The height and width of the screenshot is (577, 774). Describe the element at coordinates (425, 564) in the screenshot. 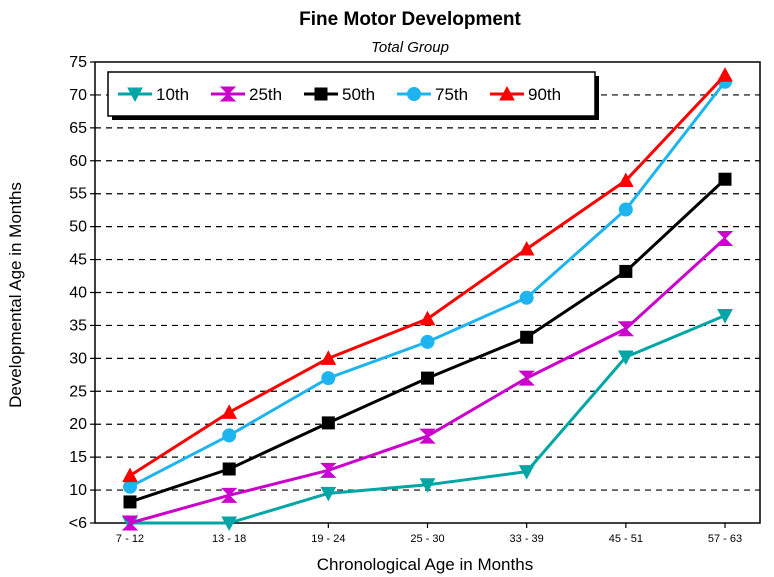

I see `x-axis-label: Chronological Age in Months` at that location.